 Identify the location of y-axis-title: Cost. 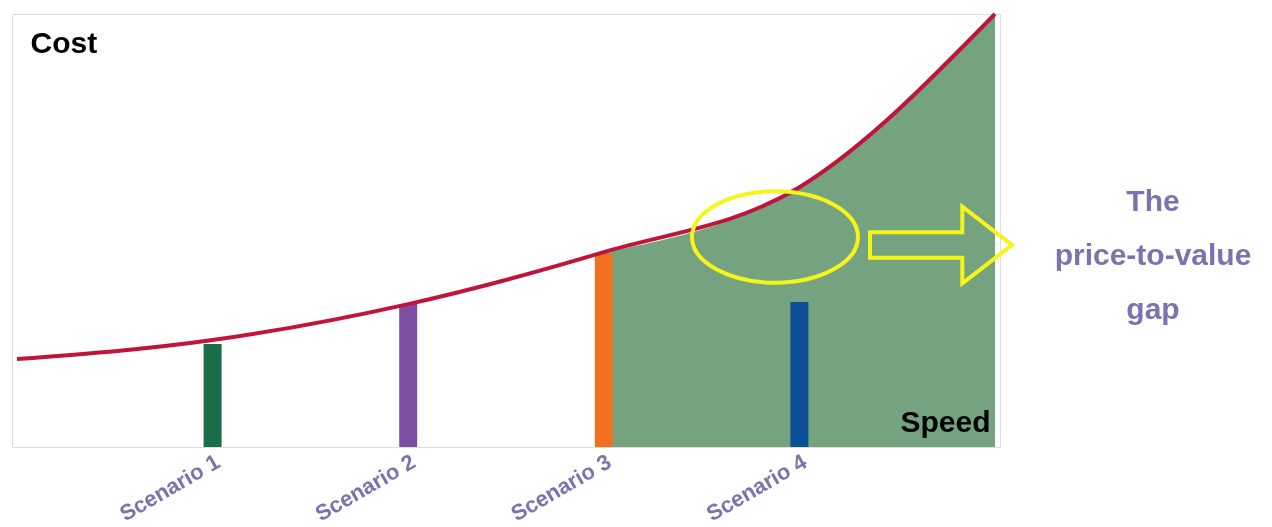
(64, 42).